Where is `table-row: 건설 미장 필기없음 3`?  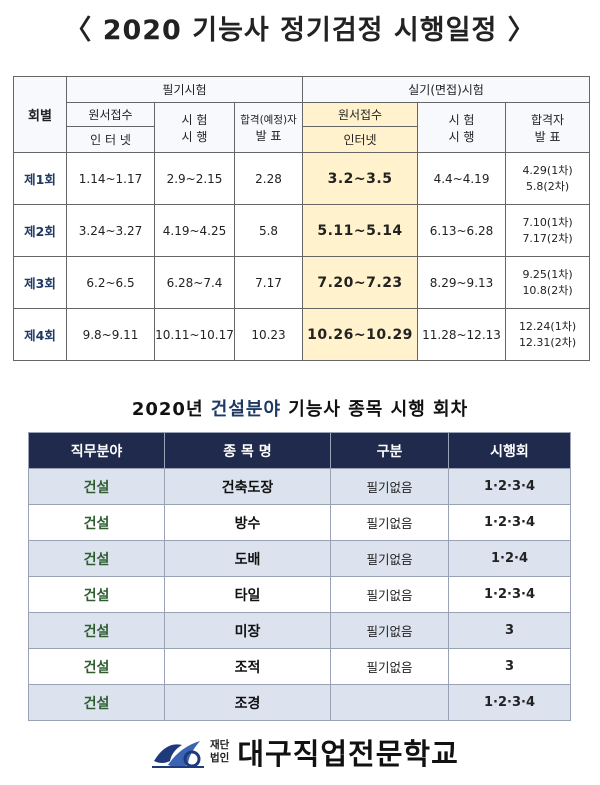 table-row: 건설 미장 필기없음 3 is located at coordinates (299, 630).